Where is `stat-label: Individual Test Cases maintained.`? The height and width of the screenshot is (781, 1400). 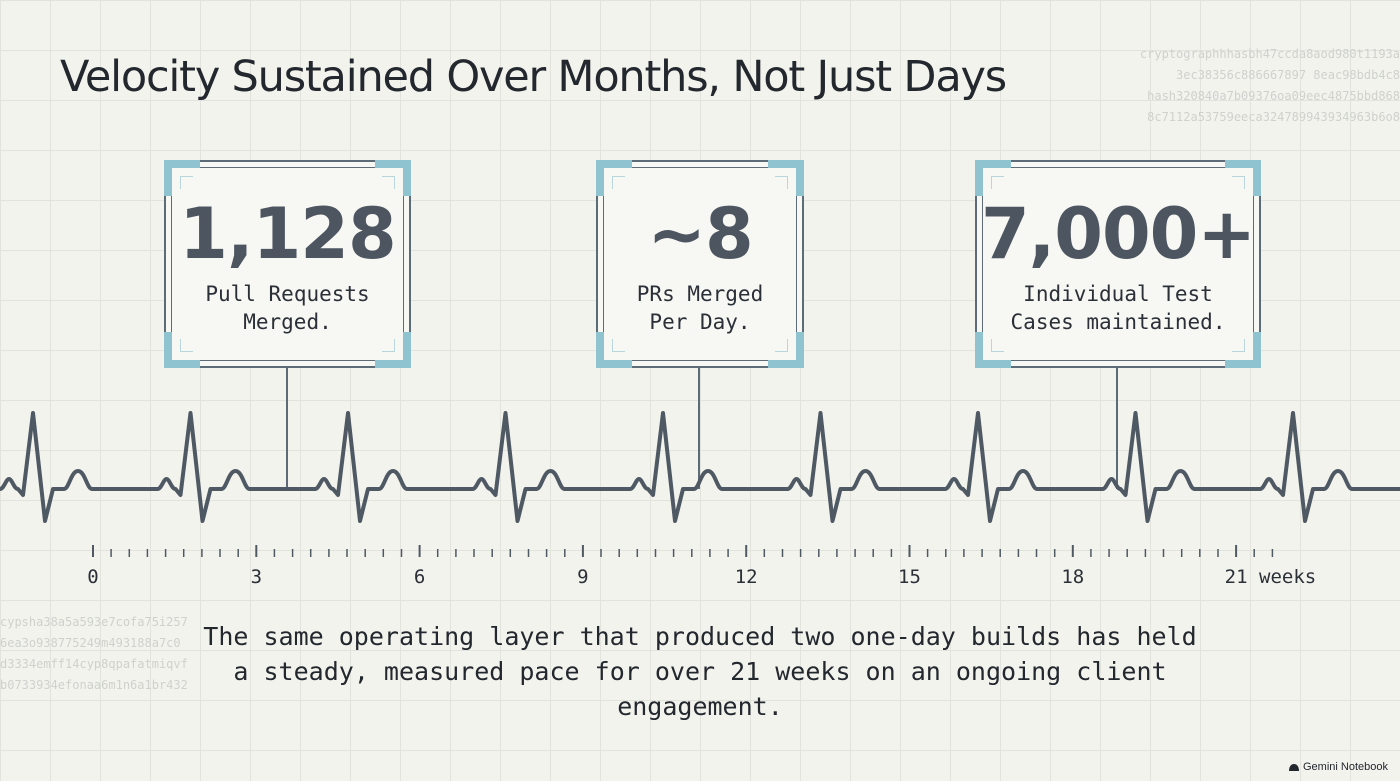
stat-label: Individual Test Cases maintained. is located at coordinates (1118, 308).